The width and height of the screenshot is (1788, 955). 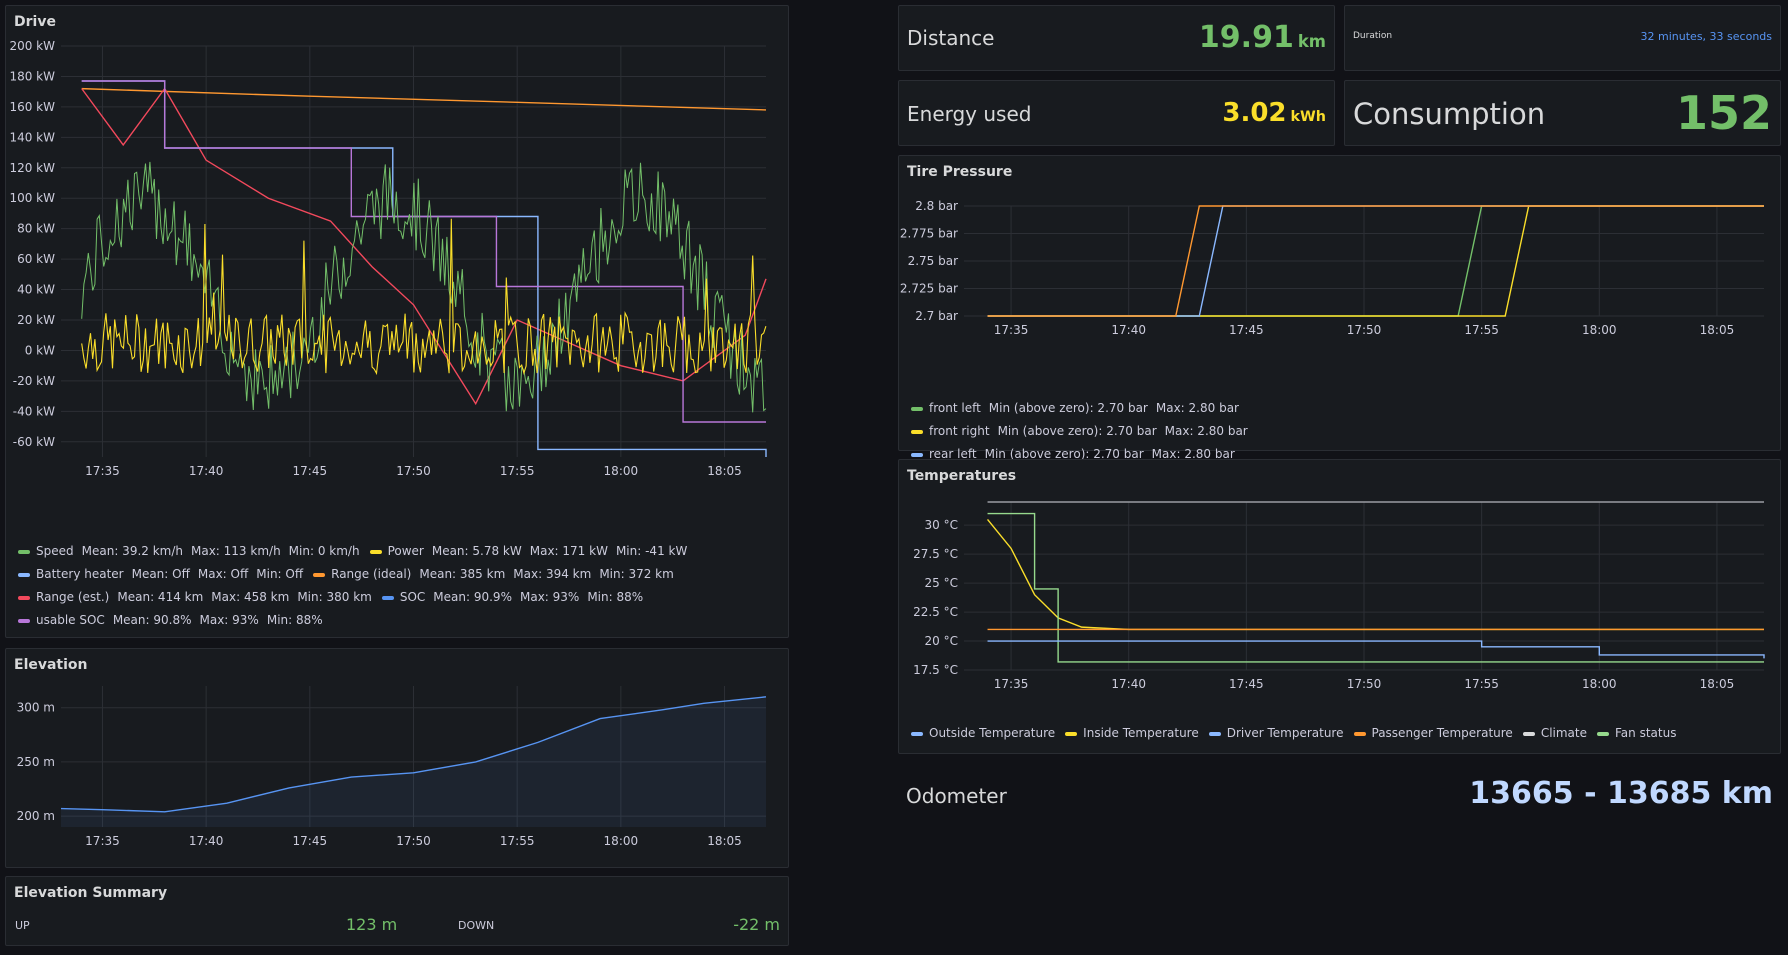 I want to click on distance-number: 19.91, so click(x=1246, y=37).